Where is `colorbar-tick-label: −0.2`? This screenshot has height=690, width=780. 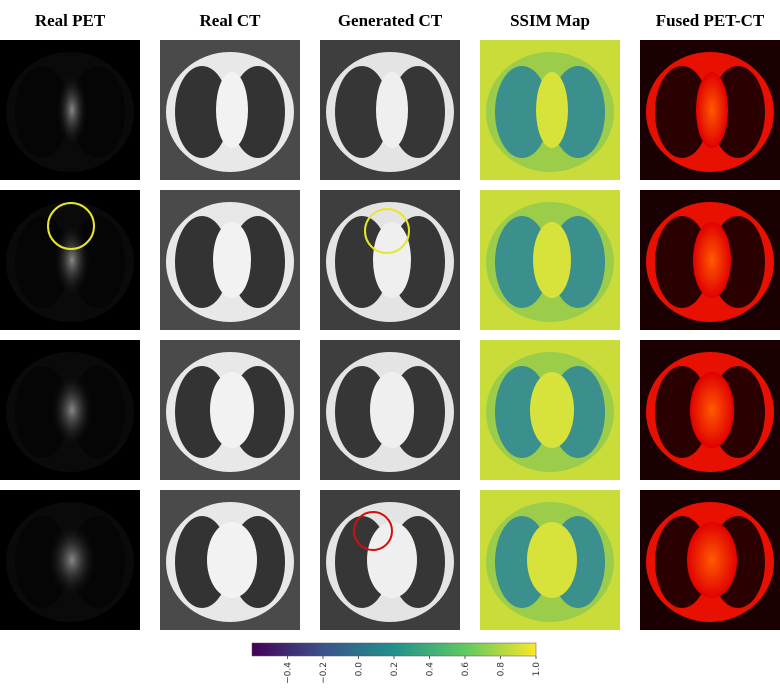 colorbar-tick-label: −0.2 is located at coordinates (324, 673).